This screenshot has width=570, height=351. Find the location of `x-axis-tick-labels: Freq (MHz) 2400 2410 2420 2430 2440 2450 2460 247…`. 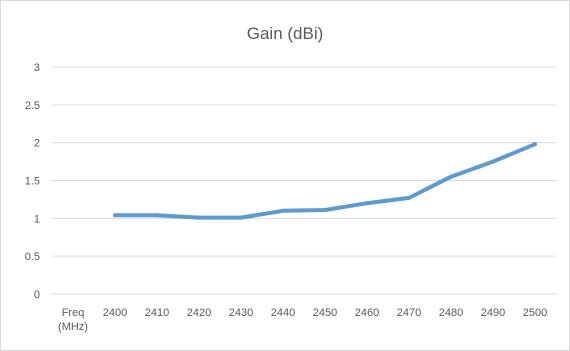

x-axis-tick-labels: Freq (MHz) 2400 2410 2420 2430 2440 2450 2460 247… is located at coordinates (302, 320).